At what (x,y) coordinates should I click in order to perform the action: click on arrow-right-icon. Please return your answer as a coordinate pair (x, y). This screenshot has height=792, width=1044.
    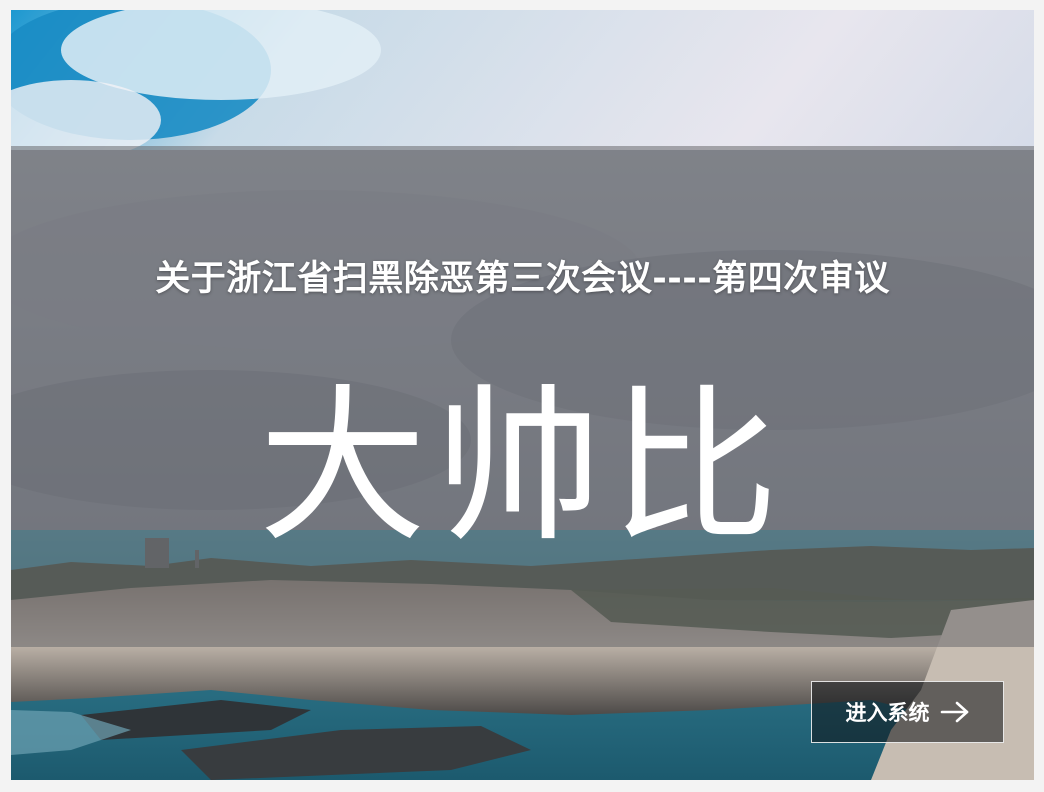
    Looking at the image, I should click on (955, 712).